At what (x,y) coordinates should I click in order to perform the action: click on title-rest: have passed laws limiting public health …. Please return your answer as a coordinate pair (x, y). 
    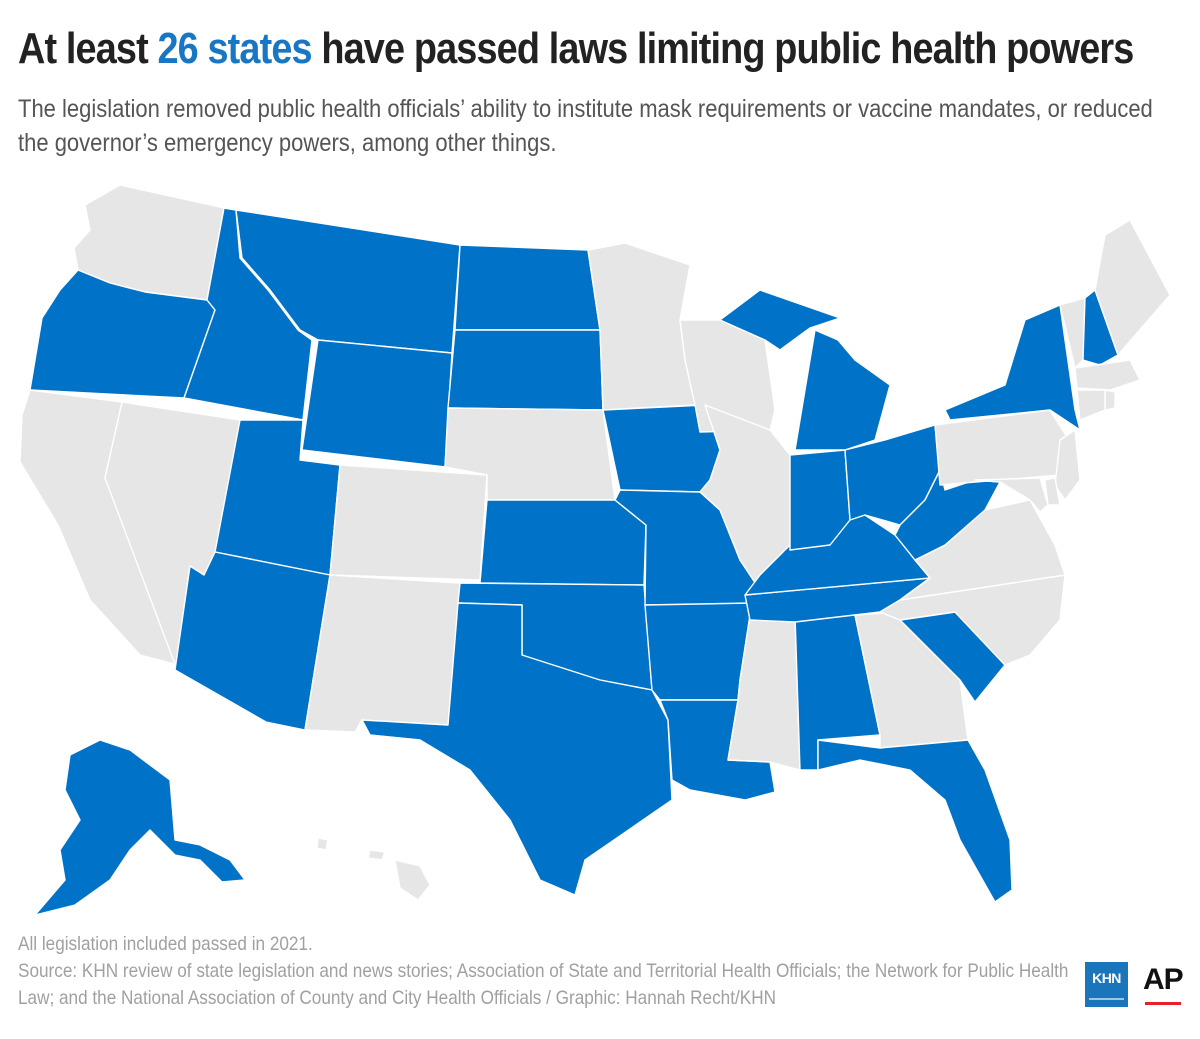
    Looking at the image, I should click on (722, 48).